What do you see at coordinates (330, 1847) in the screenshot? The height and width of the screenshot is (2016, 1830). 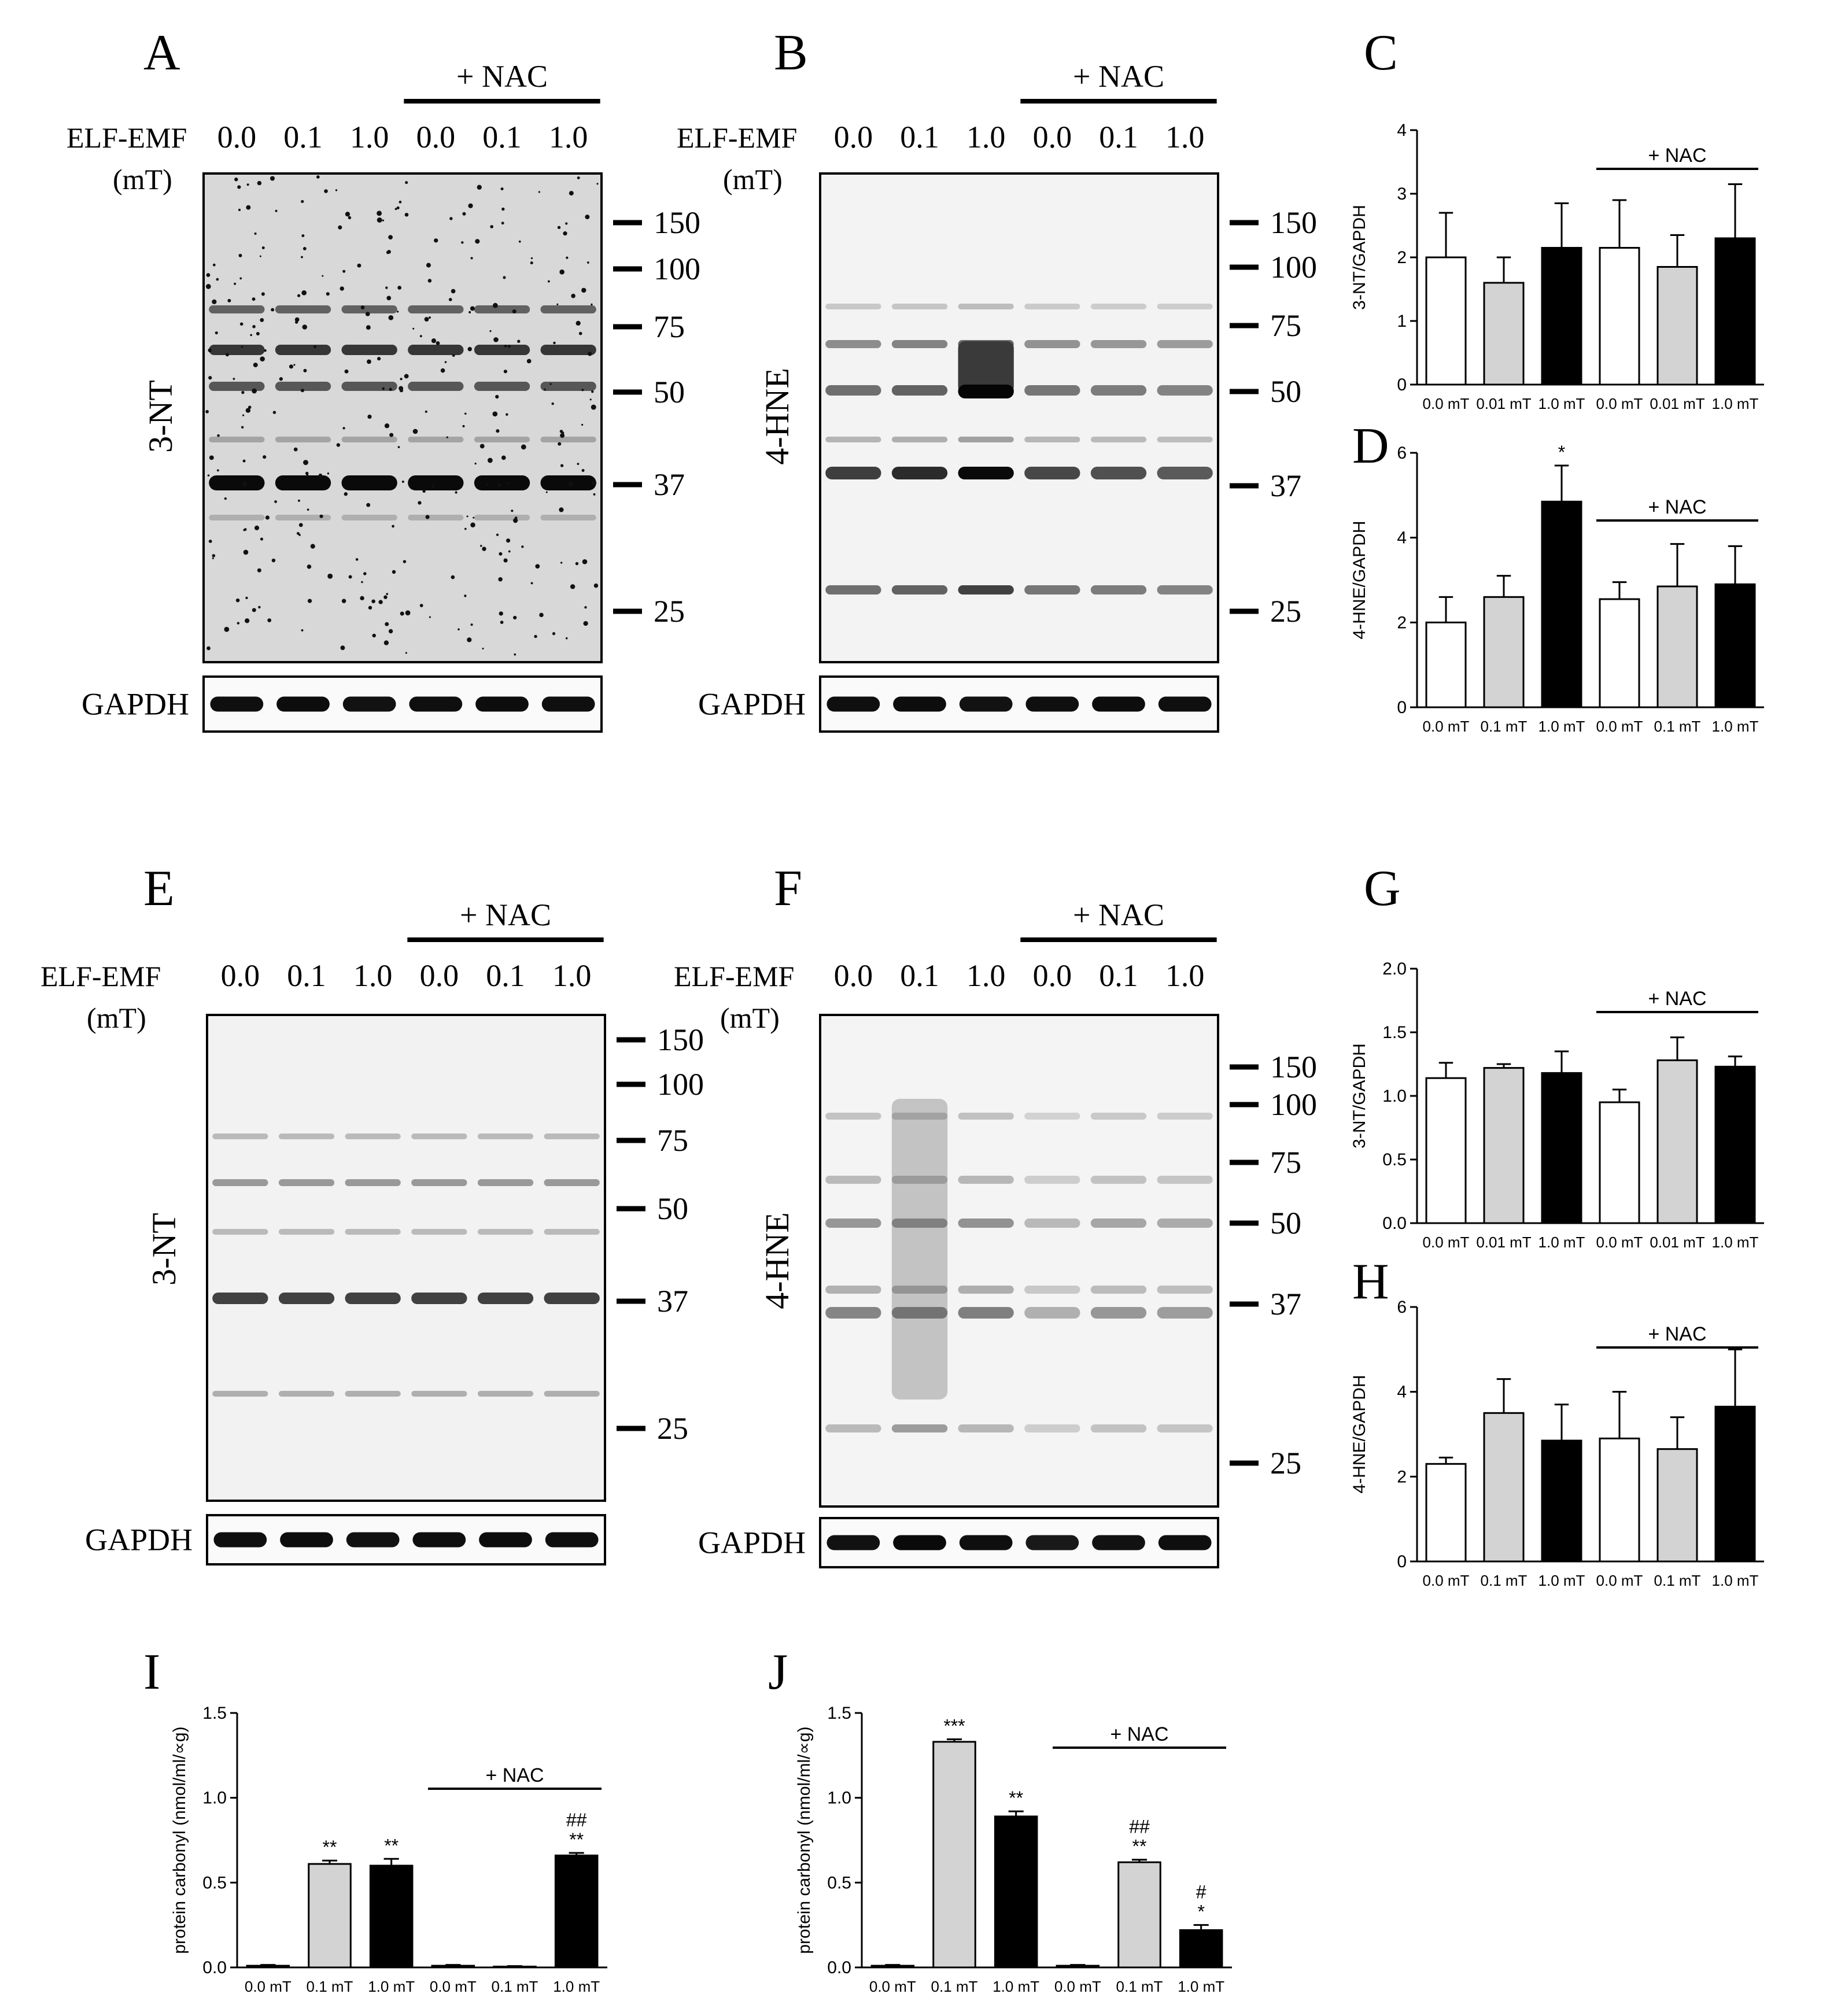 I see `significance-label: **` at bounding box center [330, 1847].